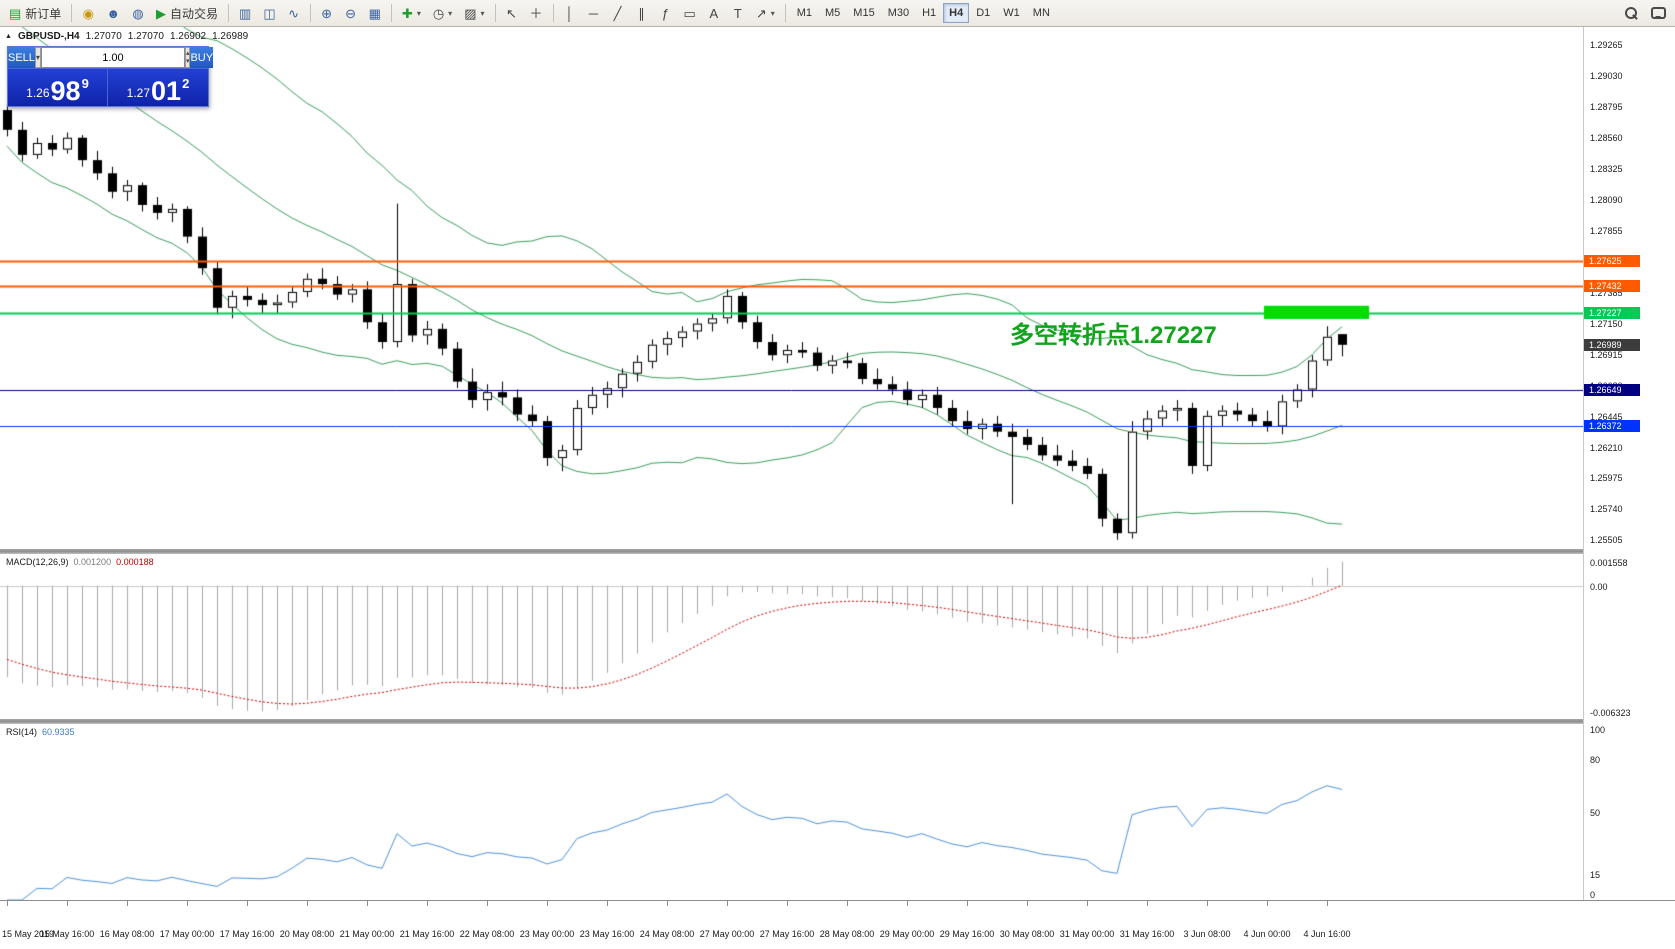 This screenshot has width=1675, height=949. What do you see at coordinates (761, 13) in the screenshot?
I see `arrows-icon: ↗` at bounding box center [761, 13].